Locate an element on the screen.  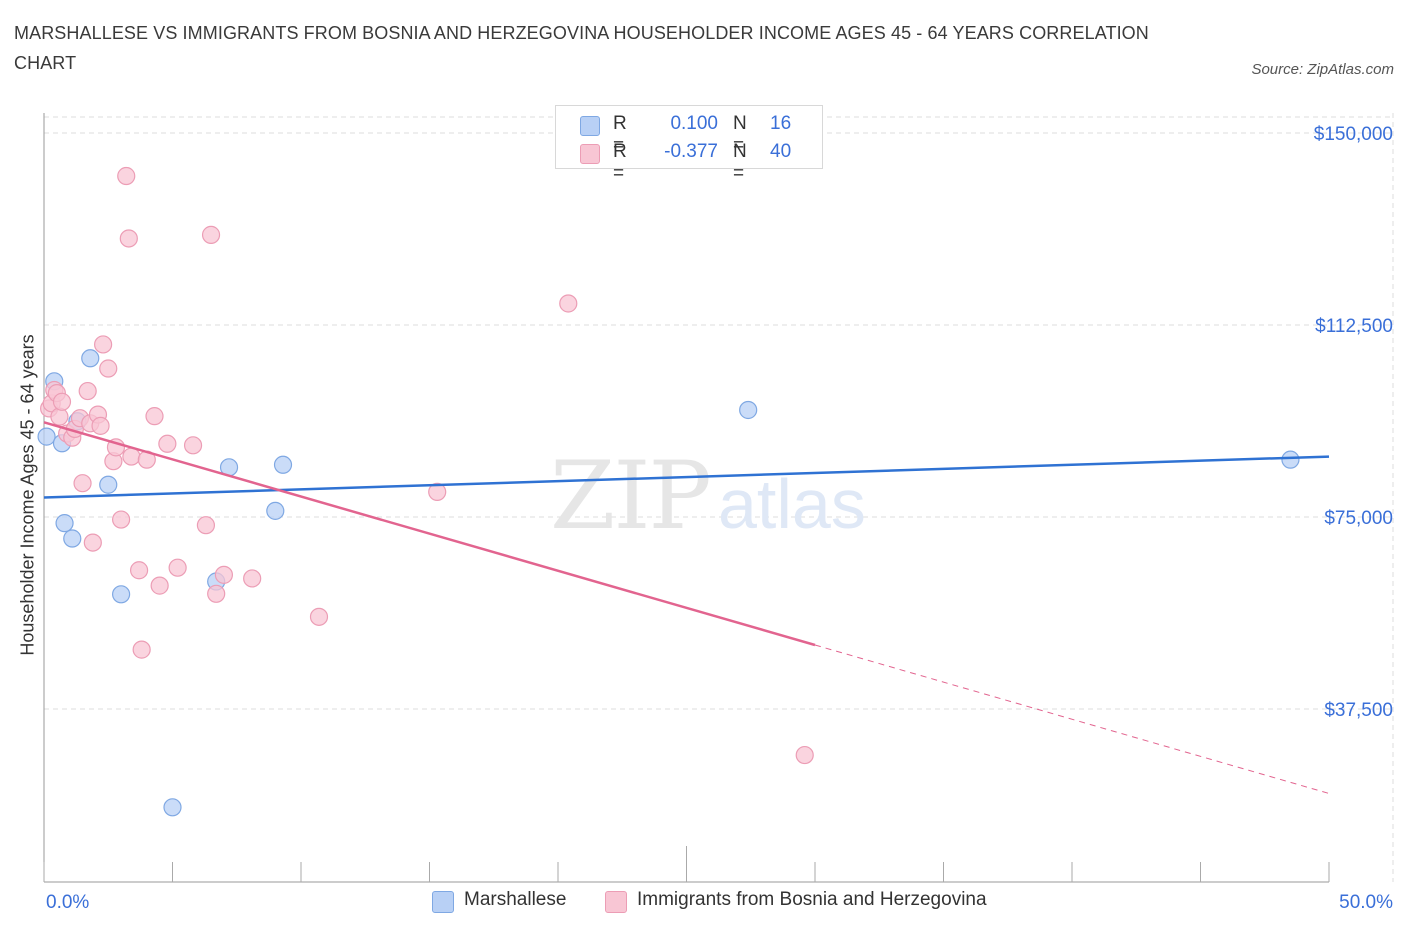
bosnia-legend-swatch is located at coordinates (616, 902).